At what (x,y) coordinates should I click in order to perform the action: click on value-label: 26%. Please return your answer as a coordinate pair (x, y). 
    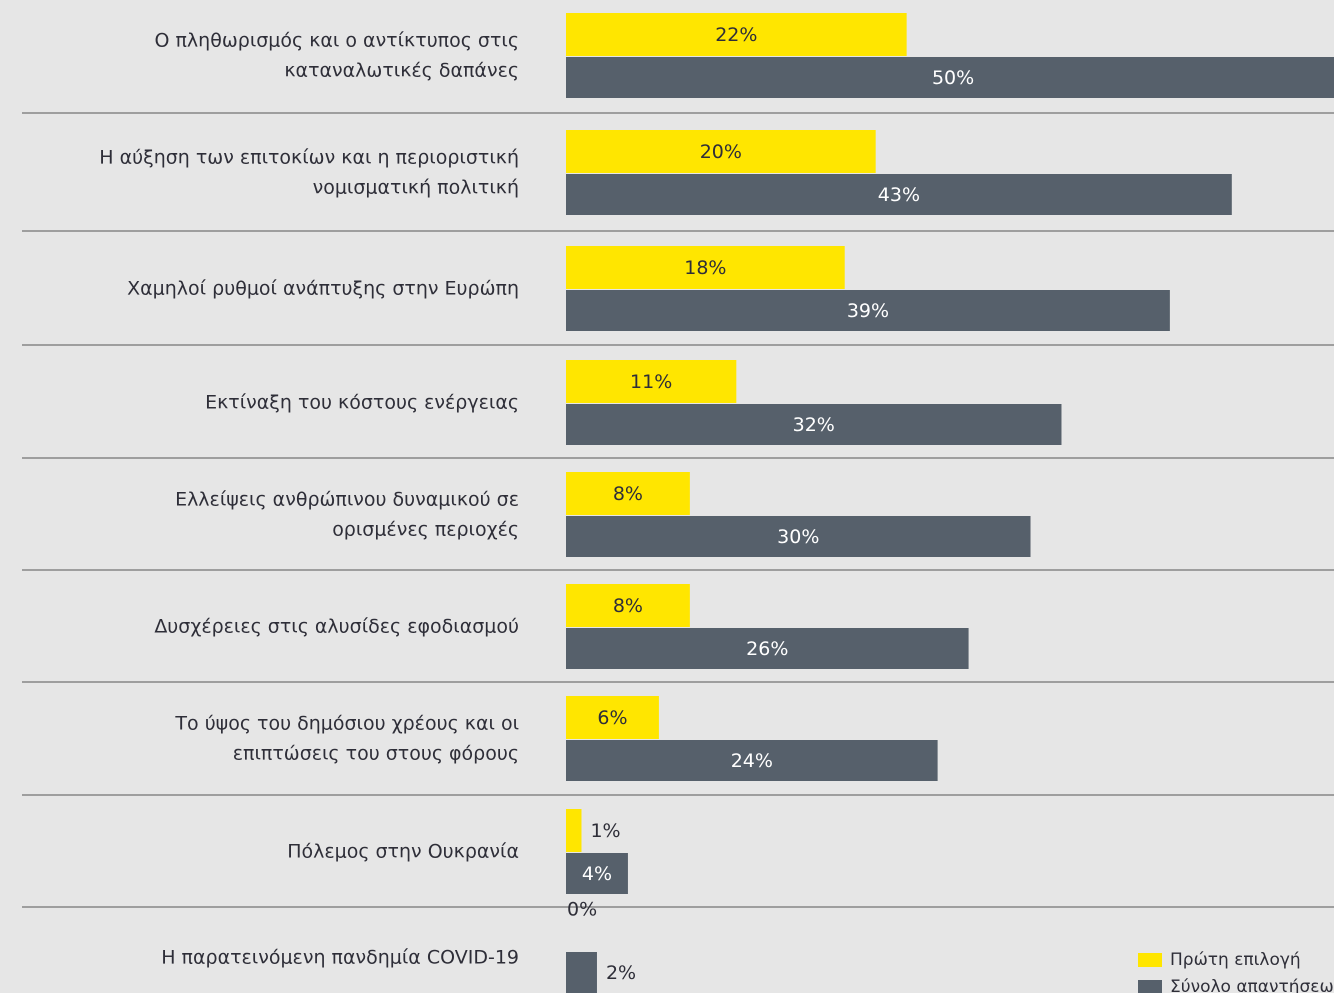
    Looking at the image, I should click on (767, 649).